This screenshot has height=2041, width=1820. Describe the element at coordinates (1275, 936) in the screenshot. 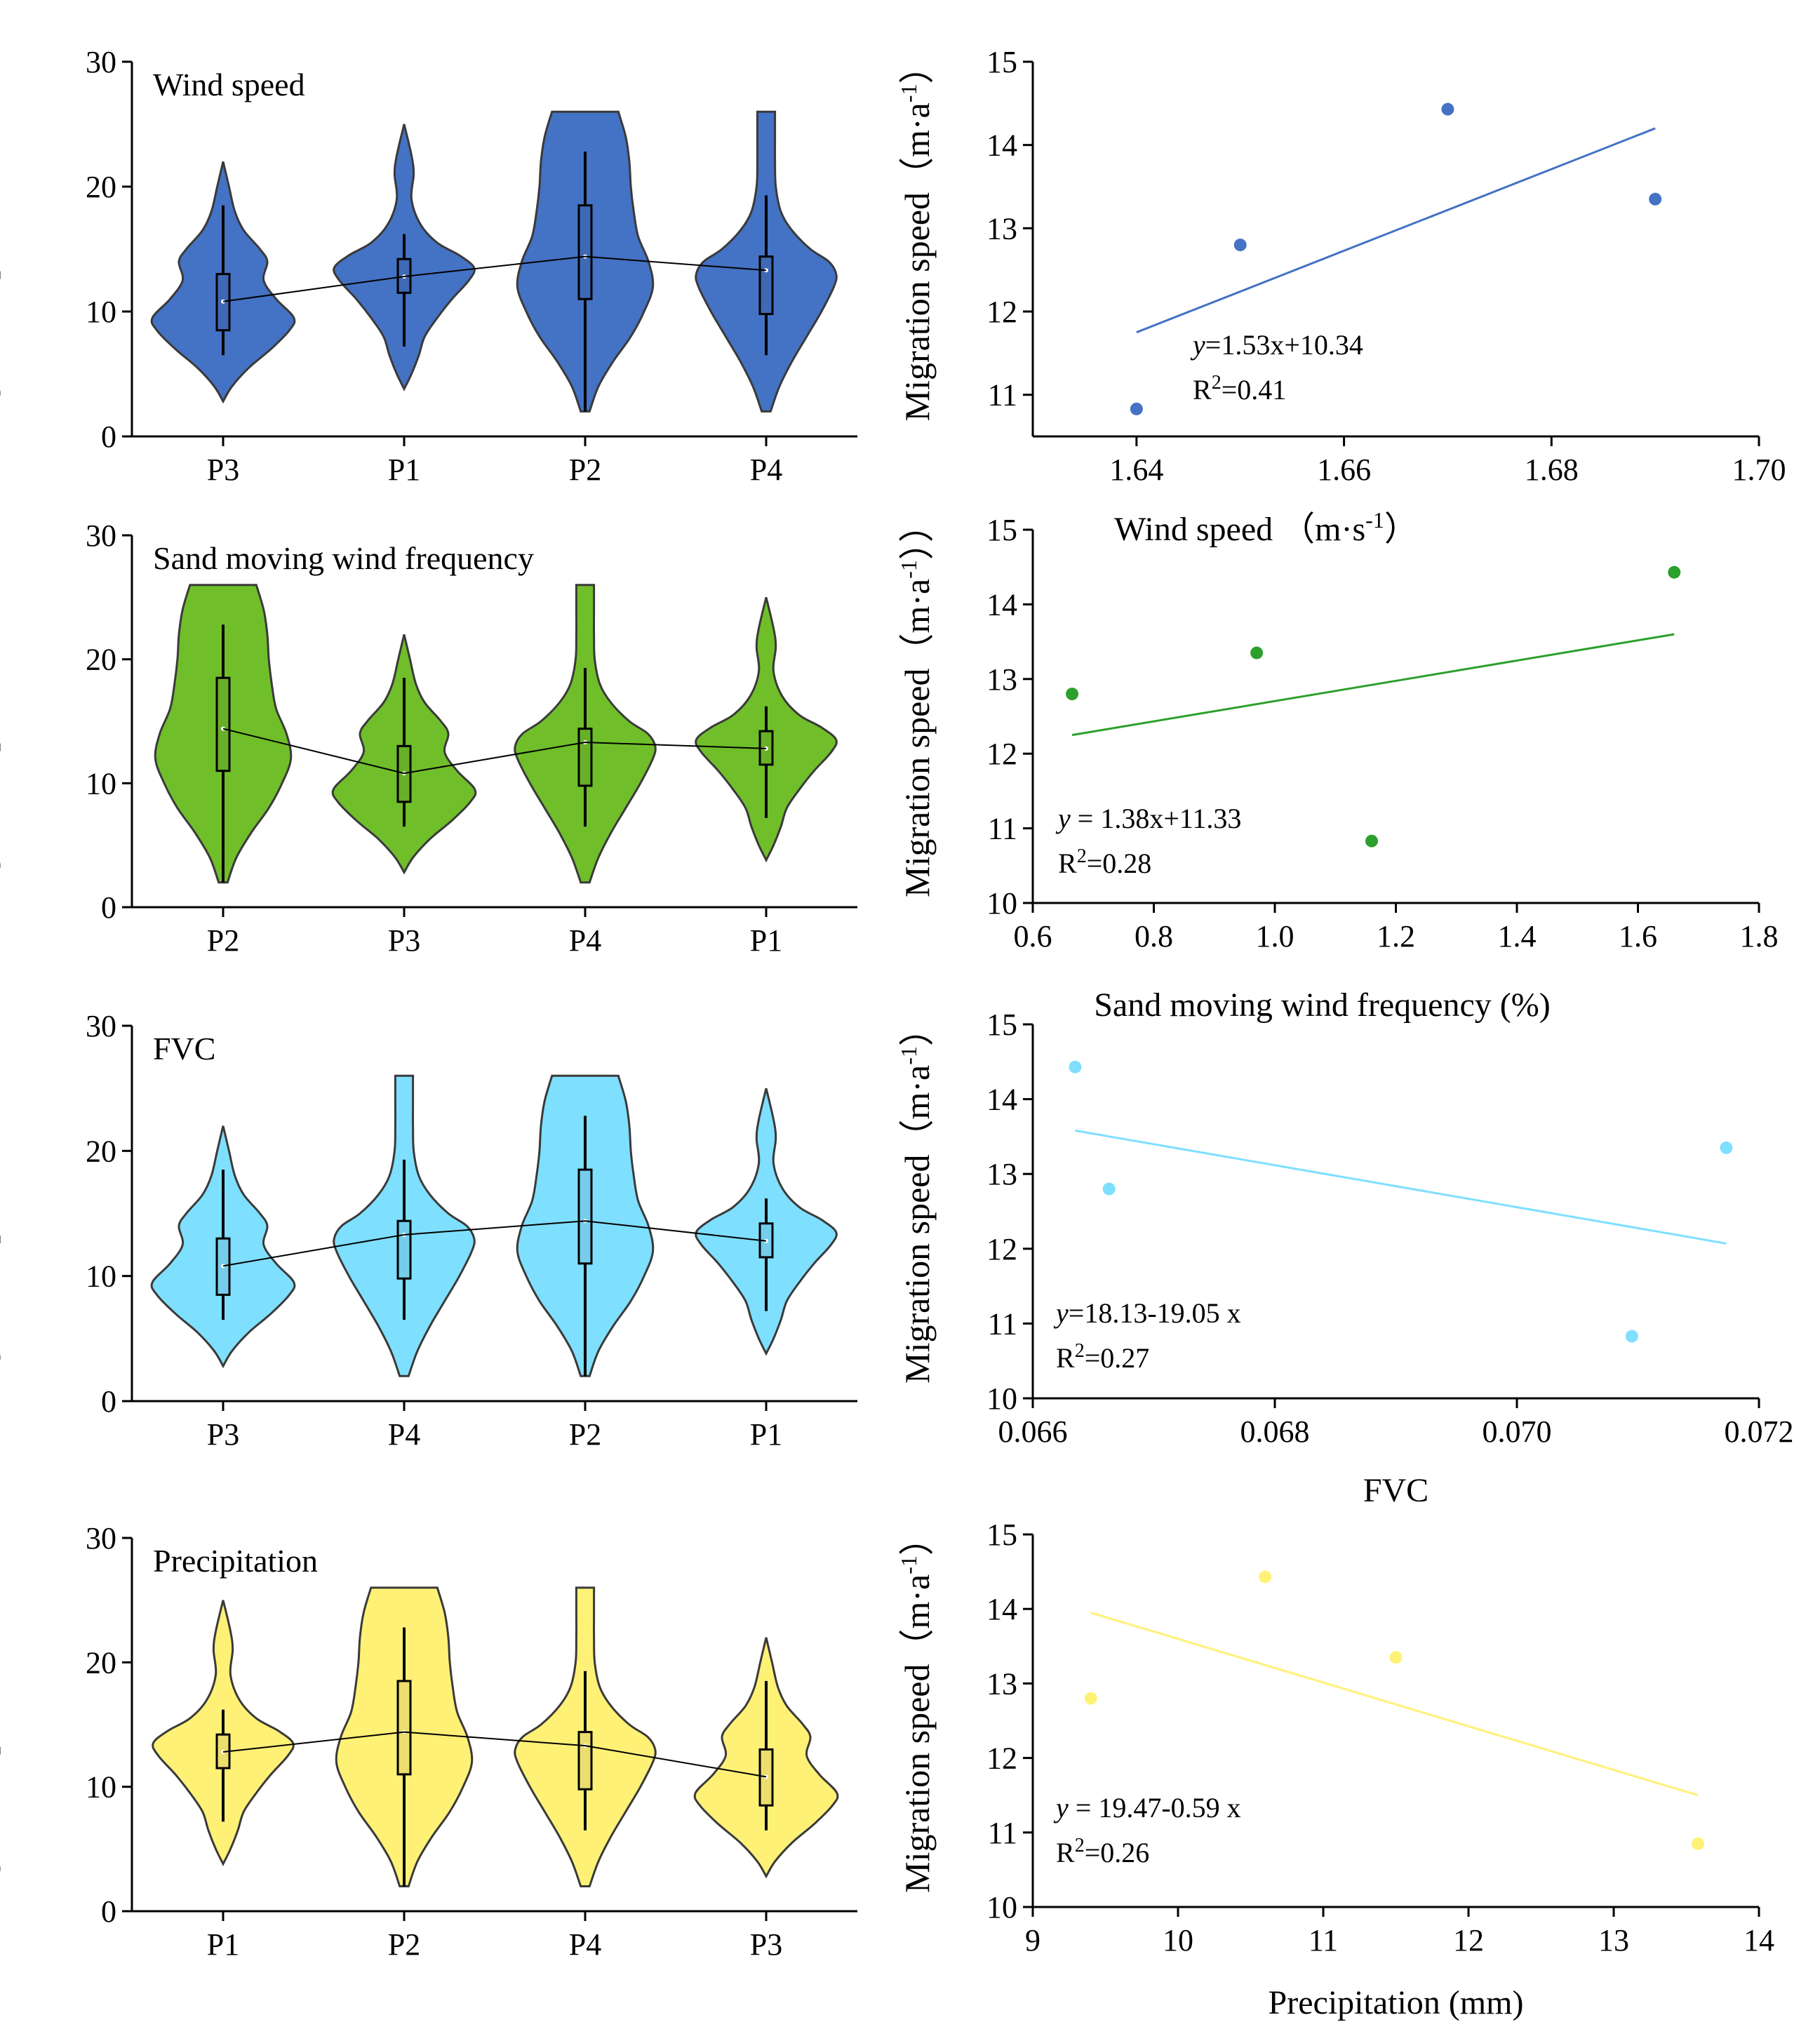

I see `x-tick-label: 1.0` at that location.